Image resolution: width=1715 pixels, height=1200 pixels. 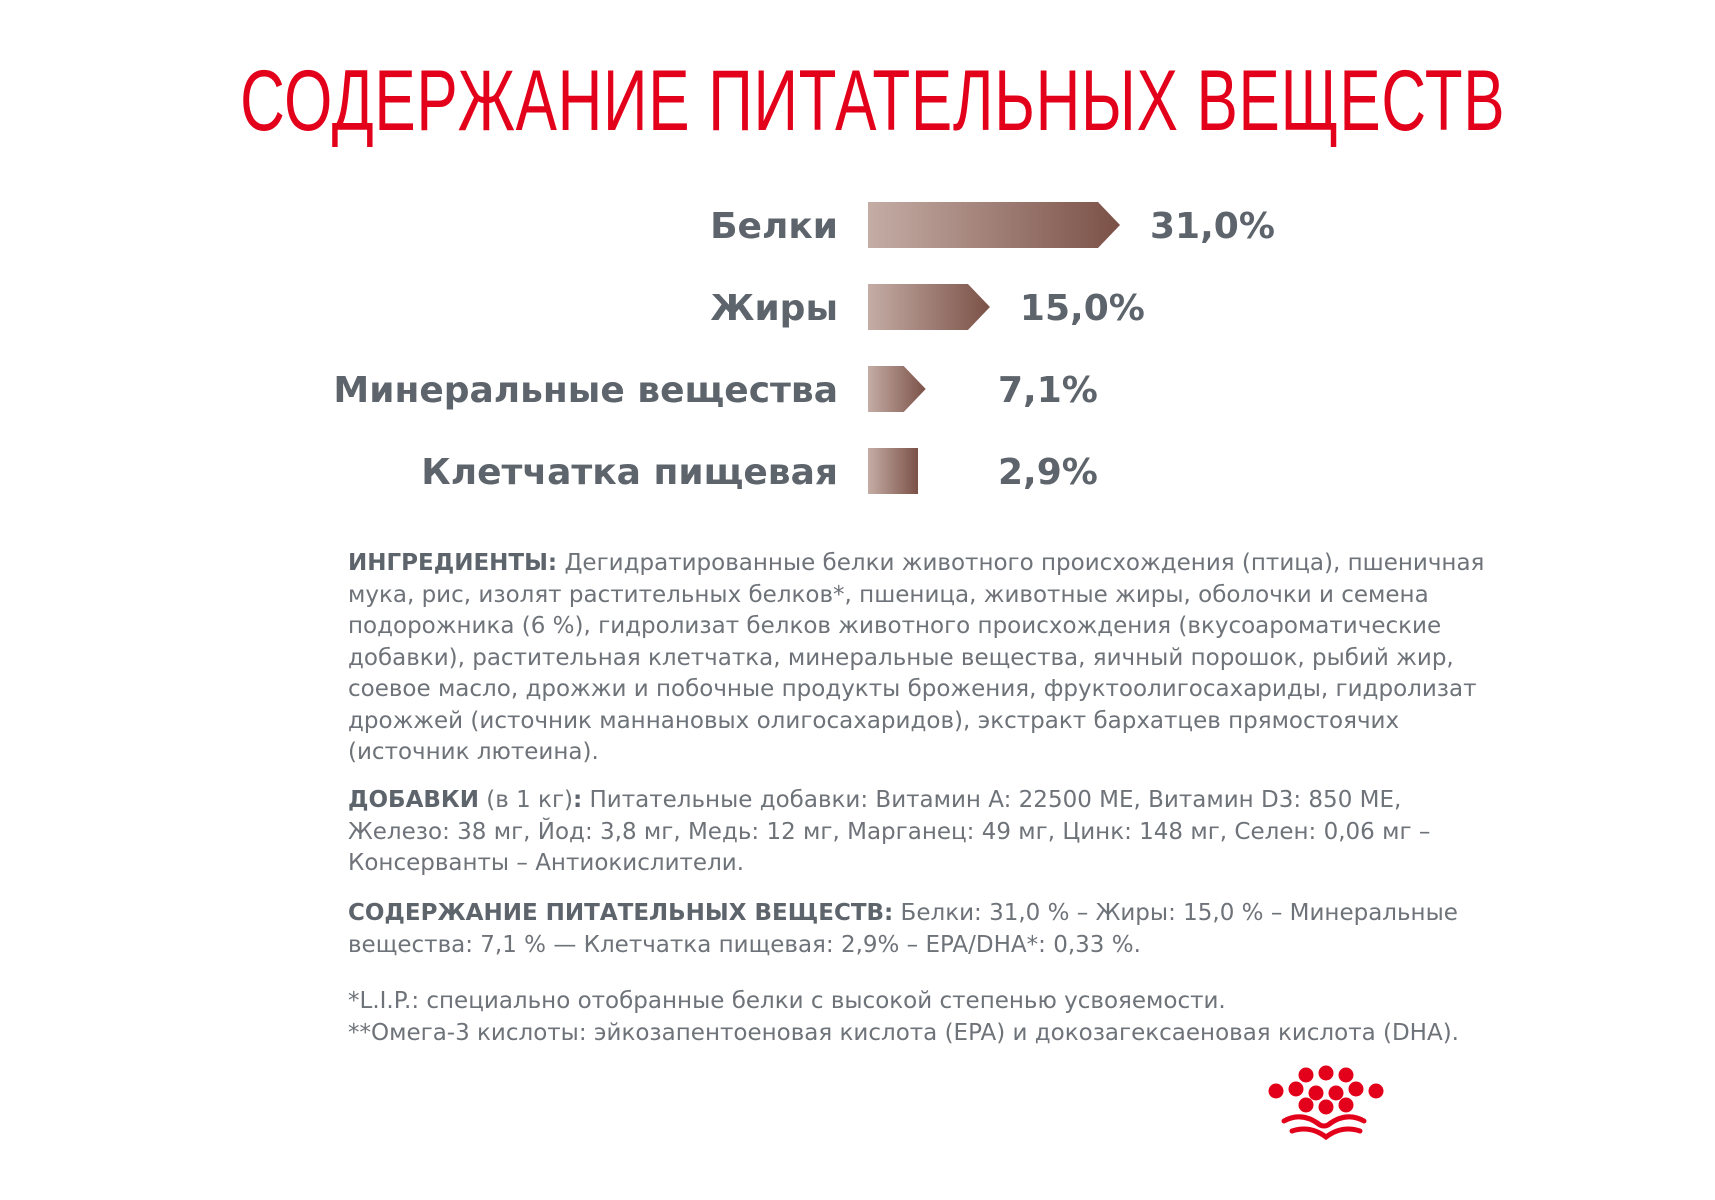 I want to click on value-label: 31,0%, so click(x=1212, y=226).